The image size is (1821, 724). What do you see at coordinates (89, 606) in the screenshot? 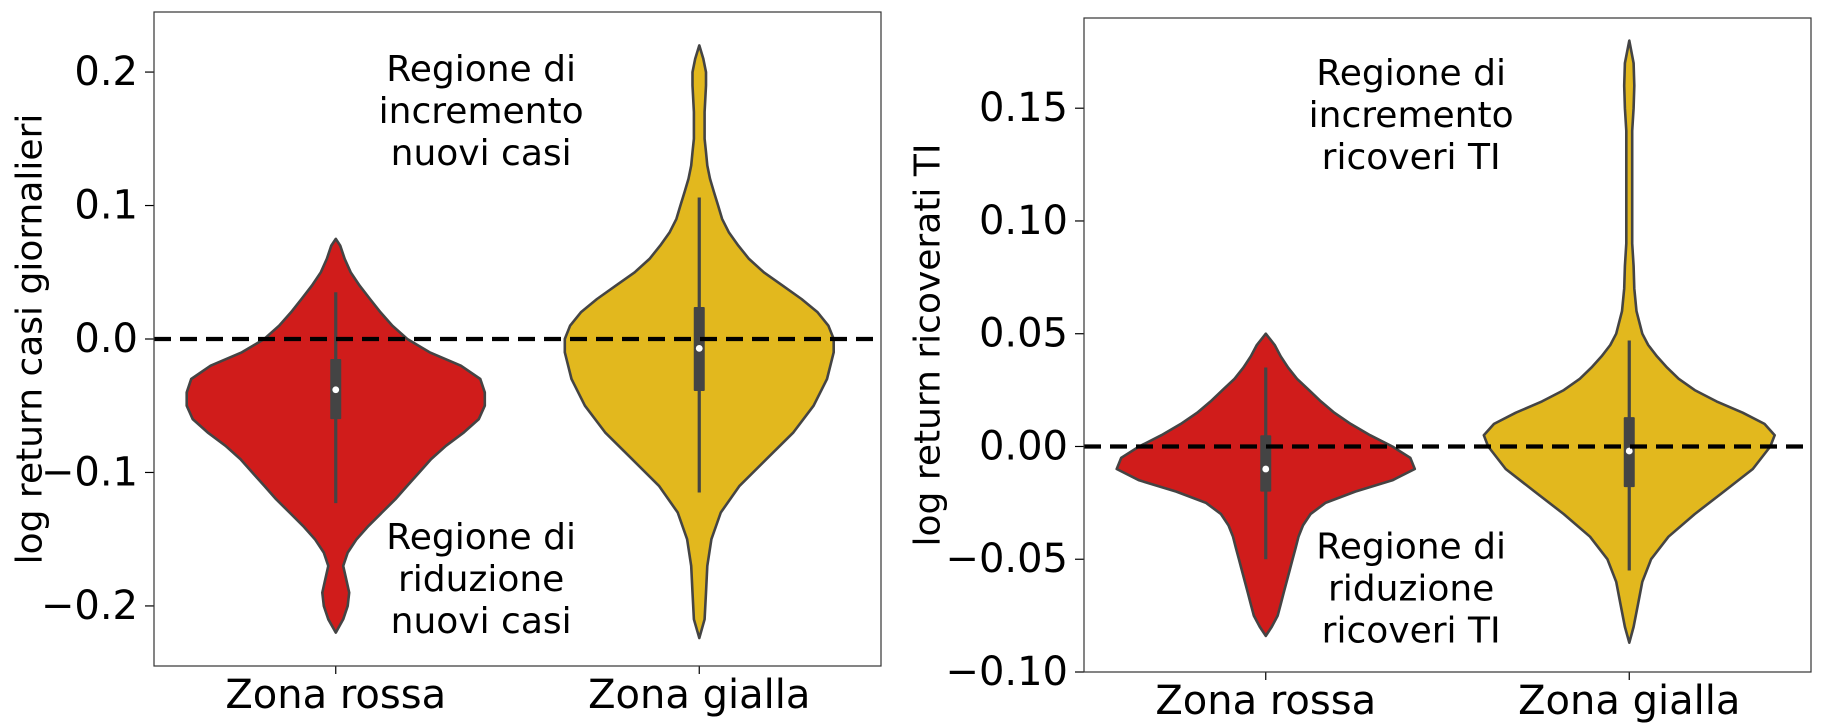
I see `y-tick-label: −0.2` at bounding box center [89, 606].